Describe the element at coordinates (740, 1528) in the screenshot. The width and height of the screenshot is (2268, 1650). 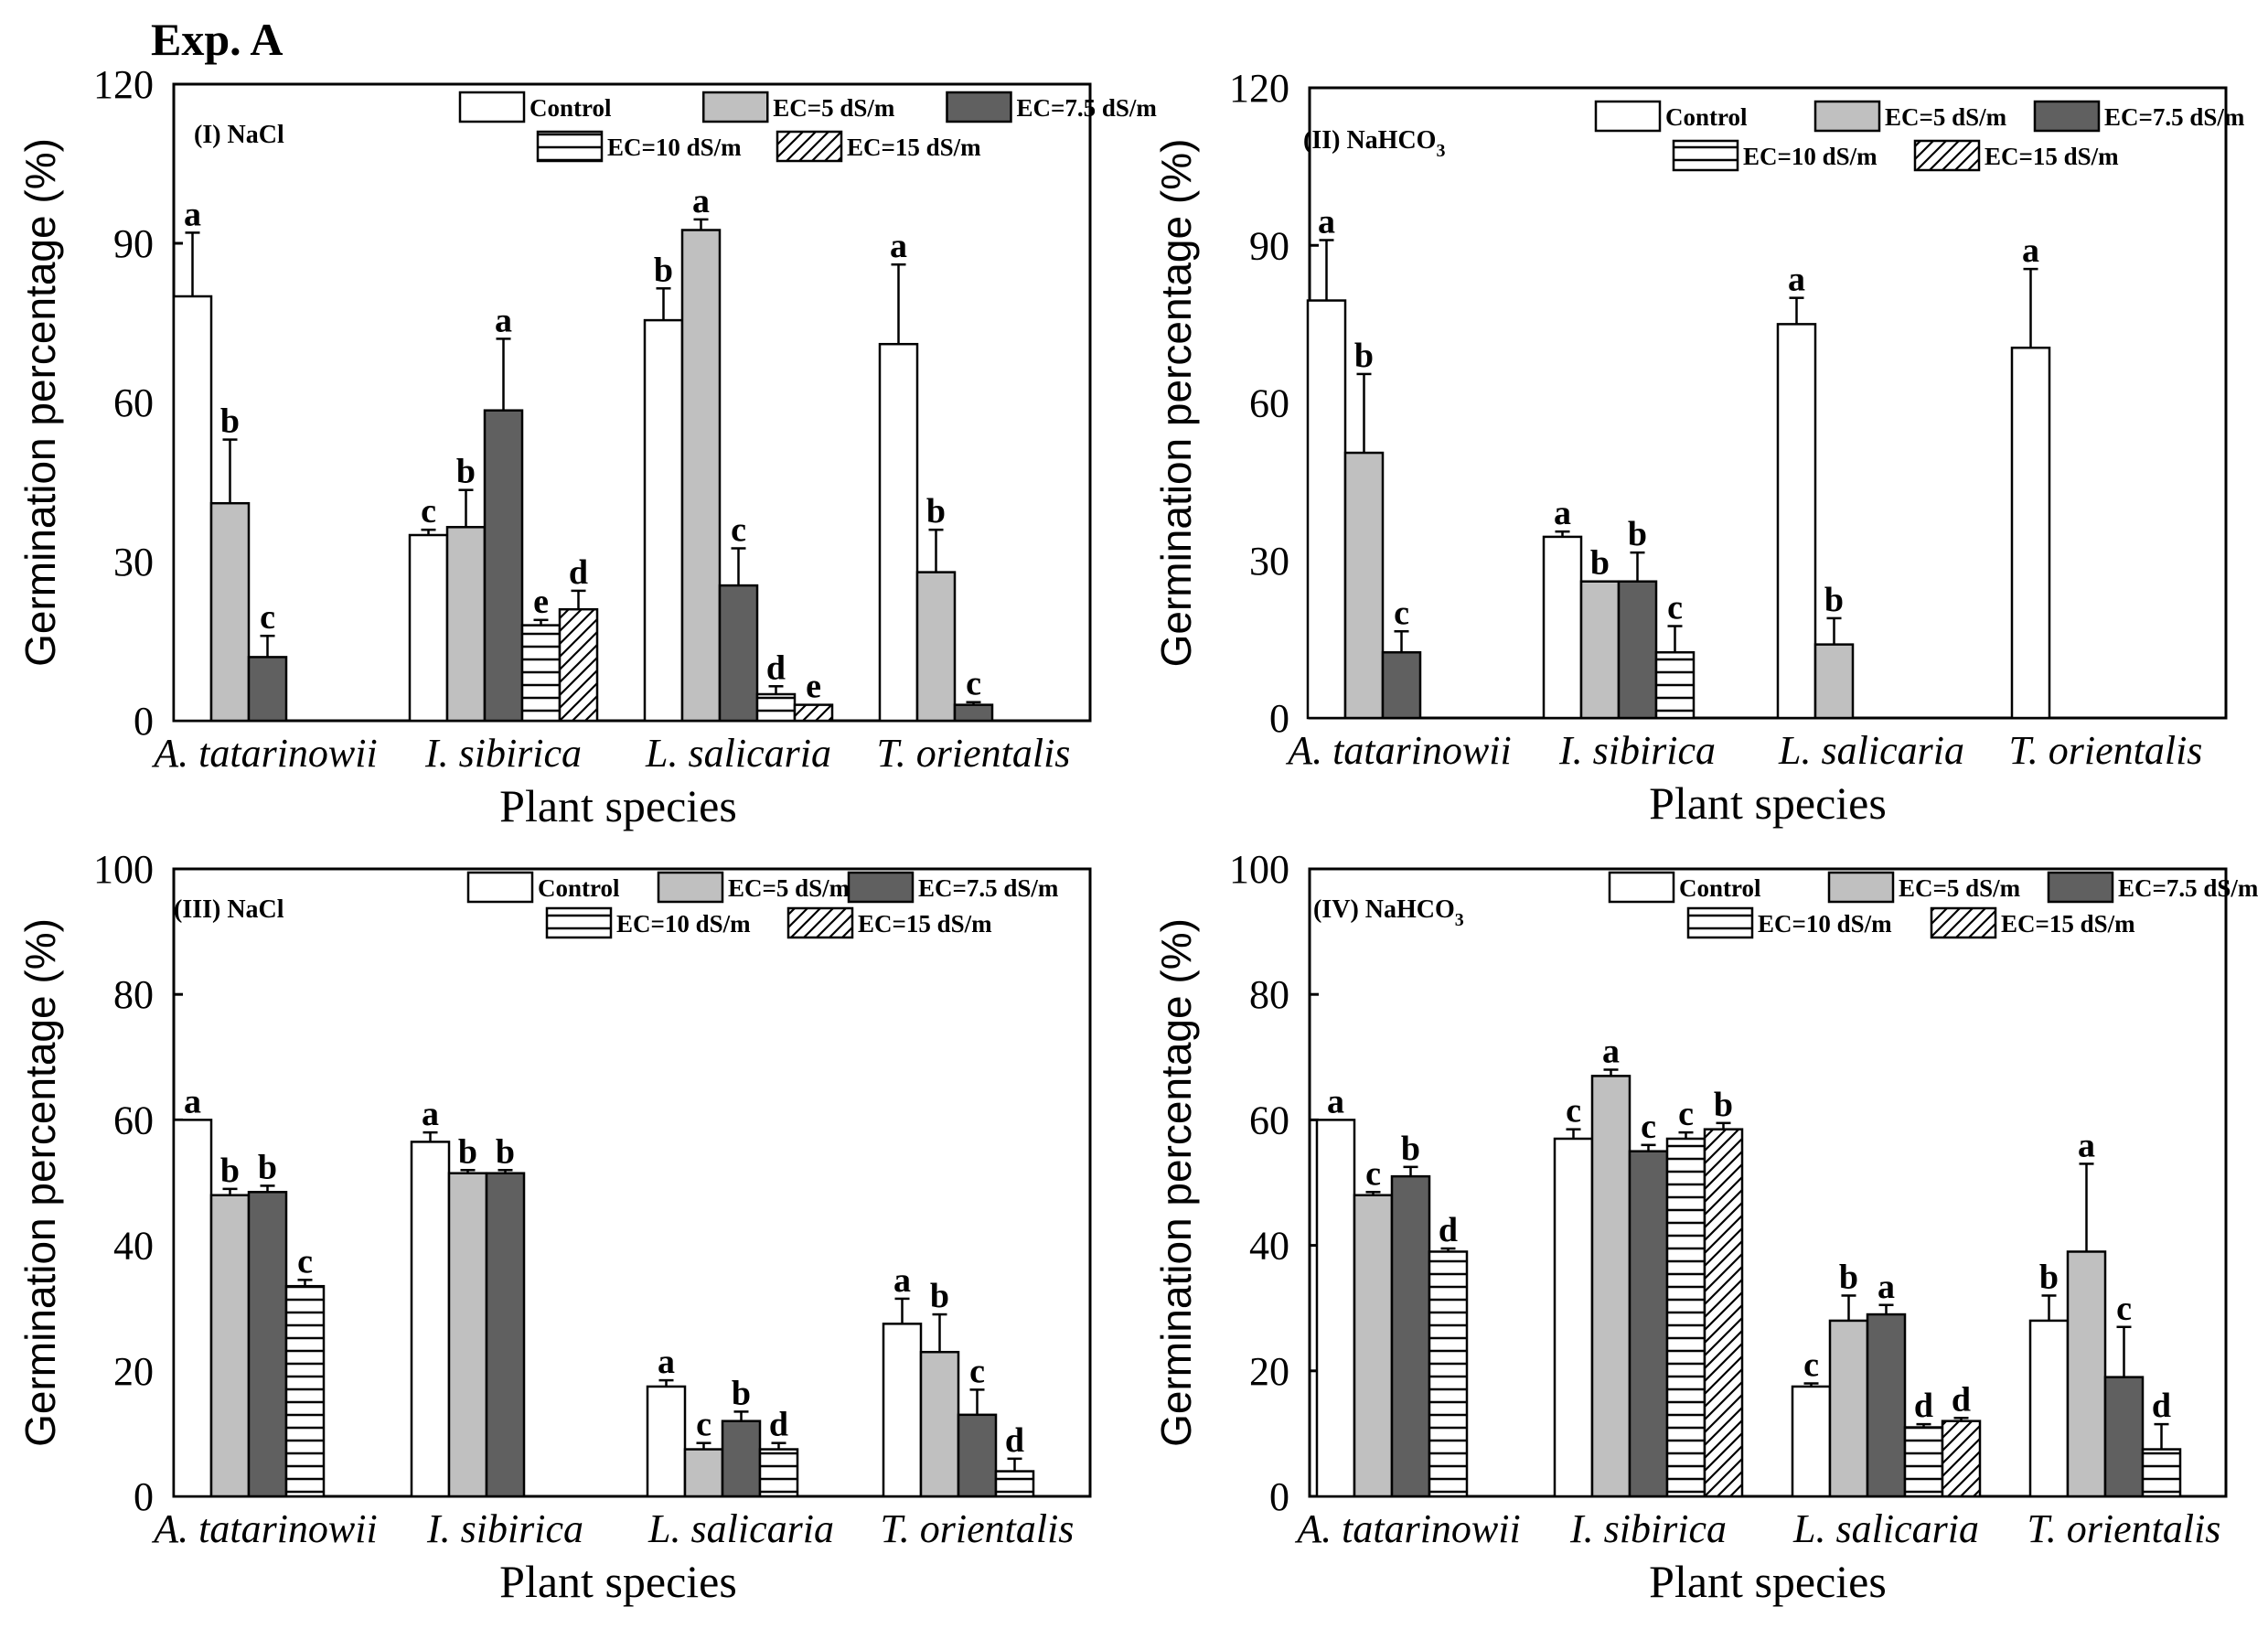
I see `x-category-label: L. salicaria` at that location.